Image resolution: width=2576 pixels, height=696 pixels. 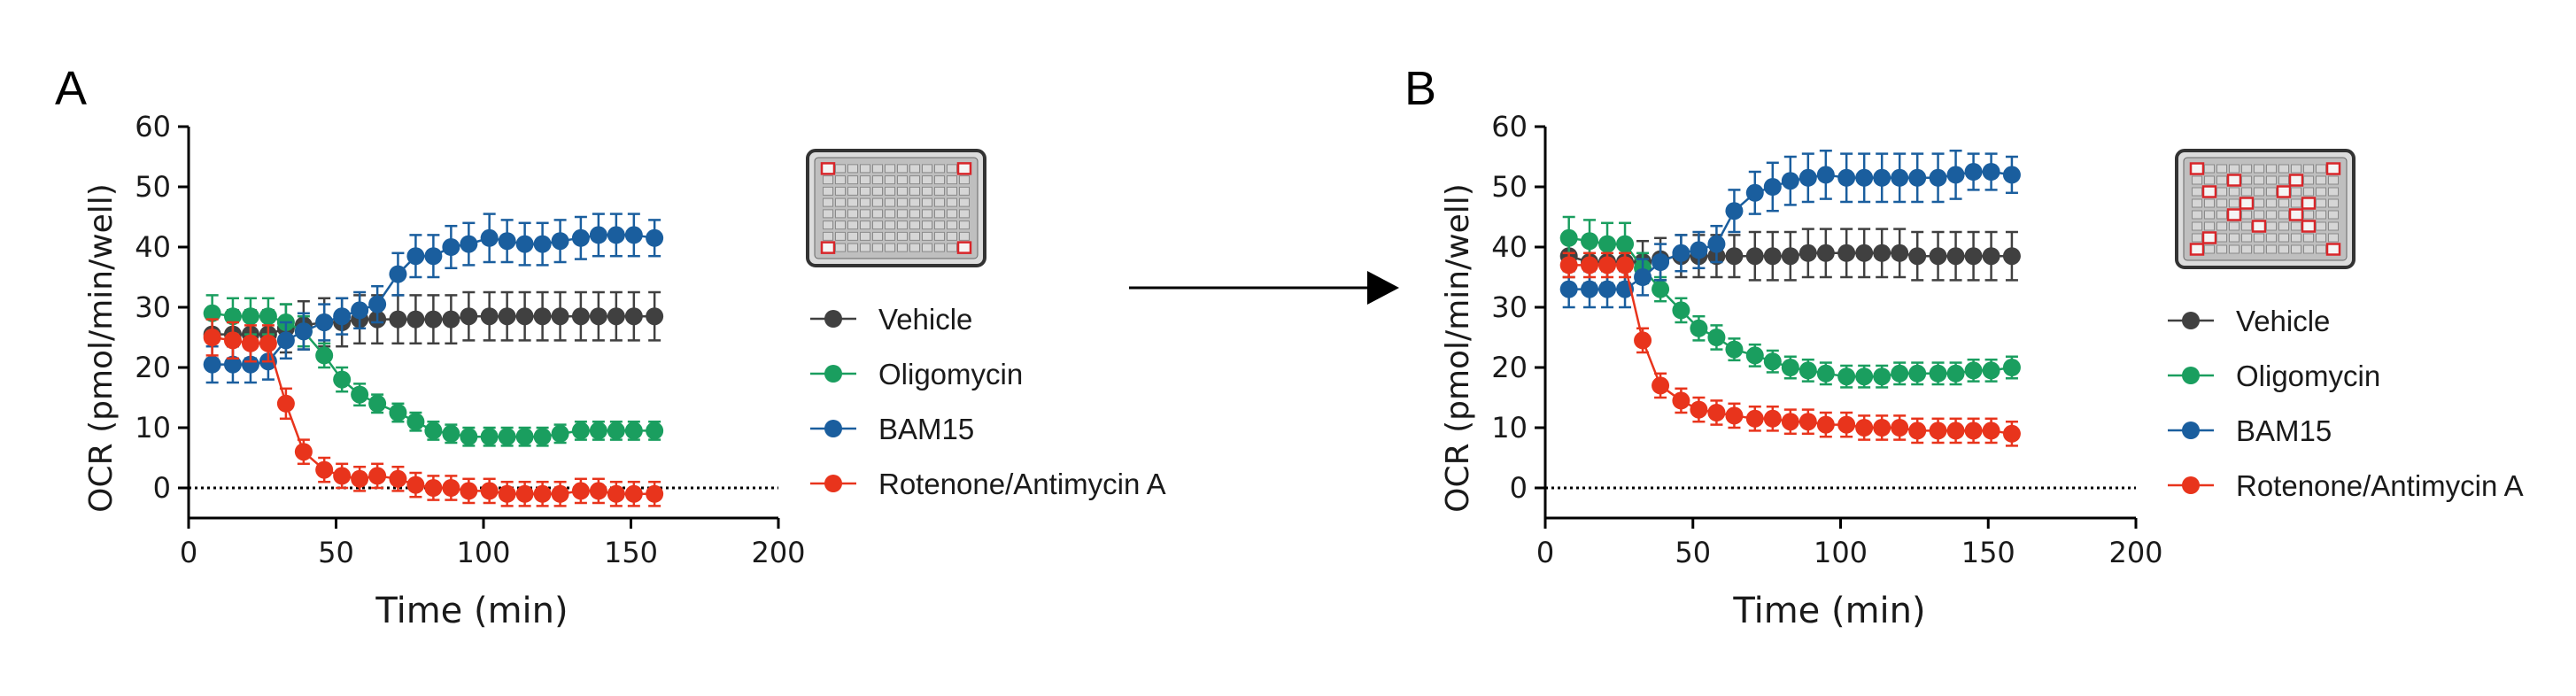 I want to click on panel-a-y-tick-label: 10, so click(x=153, y=428).